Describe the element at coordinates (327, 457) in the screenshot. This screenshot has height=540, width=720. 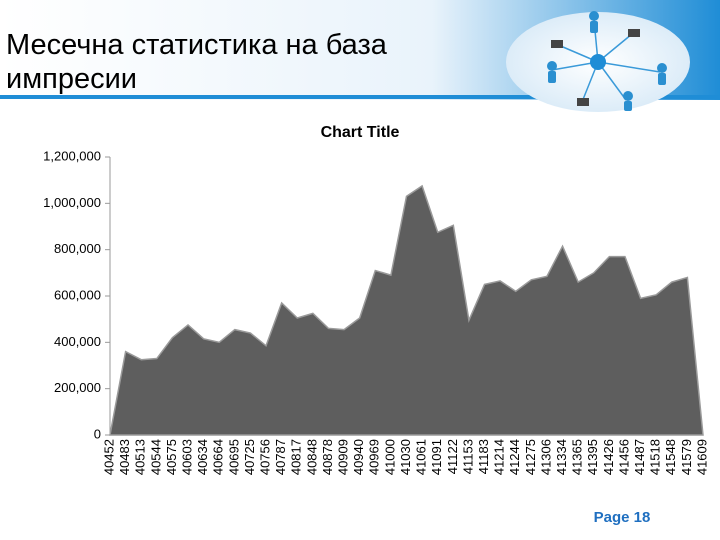
I see `x-tick-label: 40878` at that location.